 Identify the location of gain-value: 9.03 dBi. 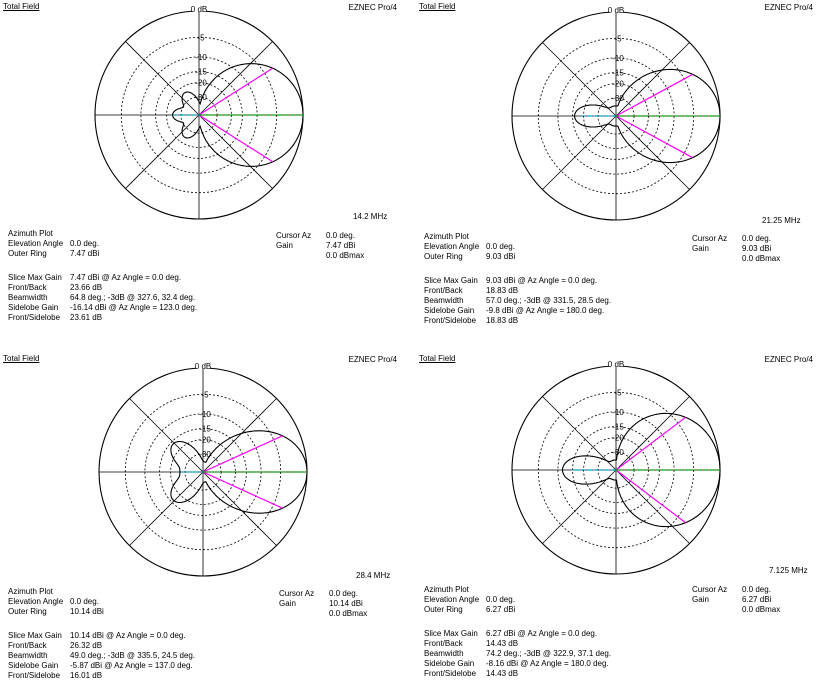
(757, 248).